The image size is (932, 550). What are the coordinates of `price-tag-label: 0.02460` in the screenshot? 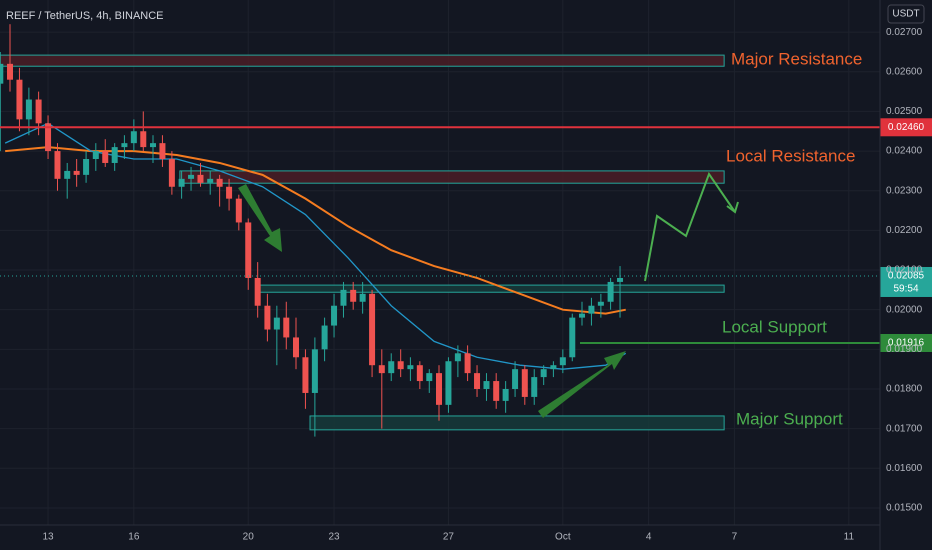 It's located at (906, 127).